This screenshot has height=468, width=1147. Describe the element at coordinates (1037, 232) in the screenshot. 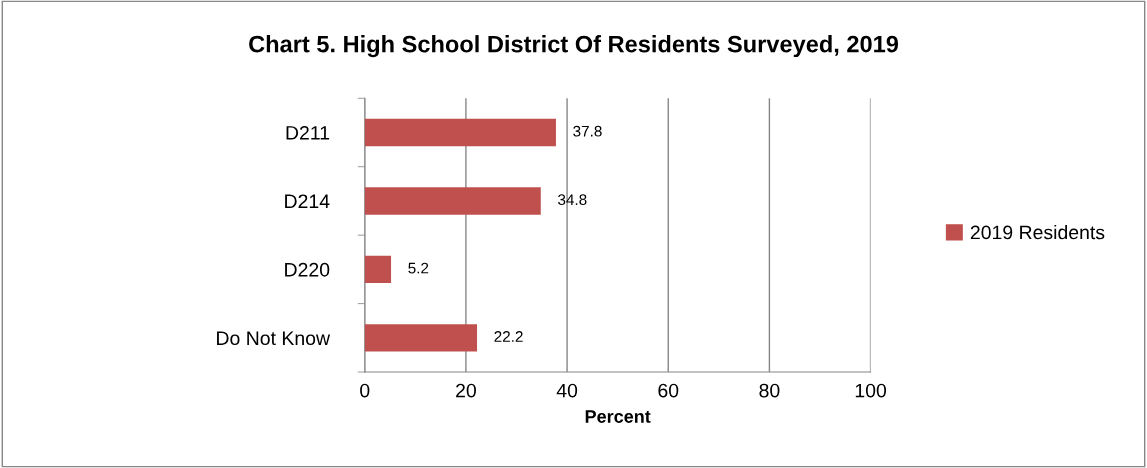

I see `legend-label: 2019 Residents` at that location.